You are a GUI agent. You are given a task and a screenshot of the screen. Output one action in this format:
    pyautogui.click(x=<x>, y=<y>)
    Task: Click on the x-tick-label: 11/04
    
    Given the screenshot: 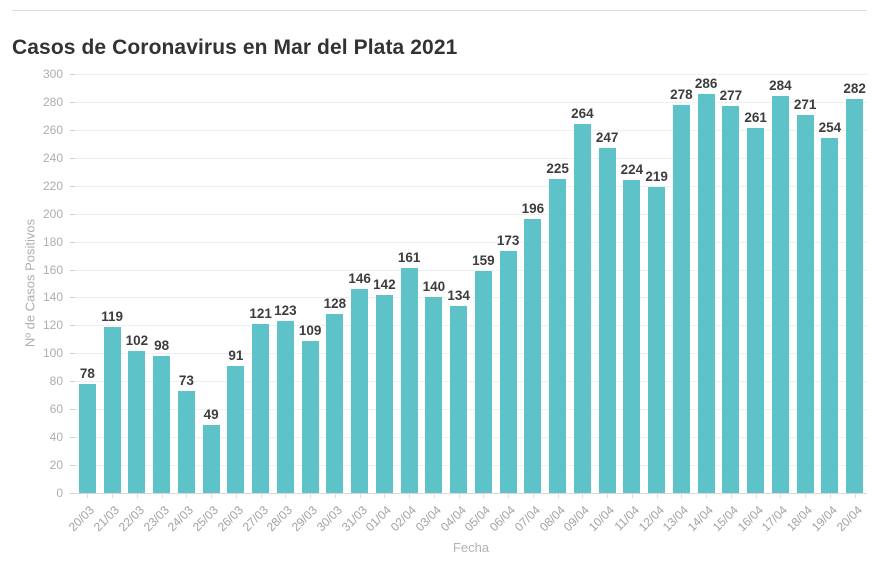 What is the action you would take?
    pyautogui.click(x=626, y=518)
    